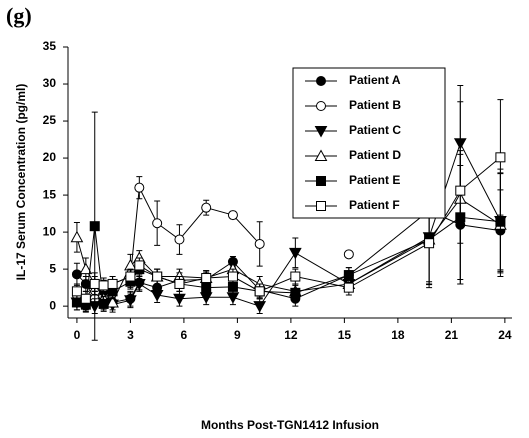 The width and height of the screenshot is (529, 438). What do you see at coordinates (50, 120) in the screenshot?
I see `y-tick-label: 25` at bounding box center [50, 120].